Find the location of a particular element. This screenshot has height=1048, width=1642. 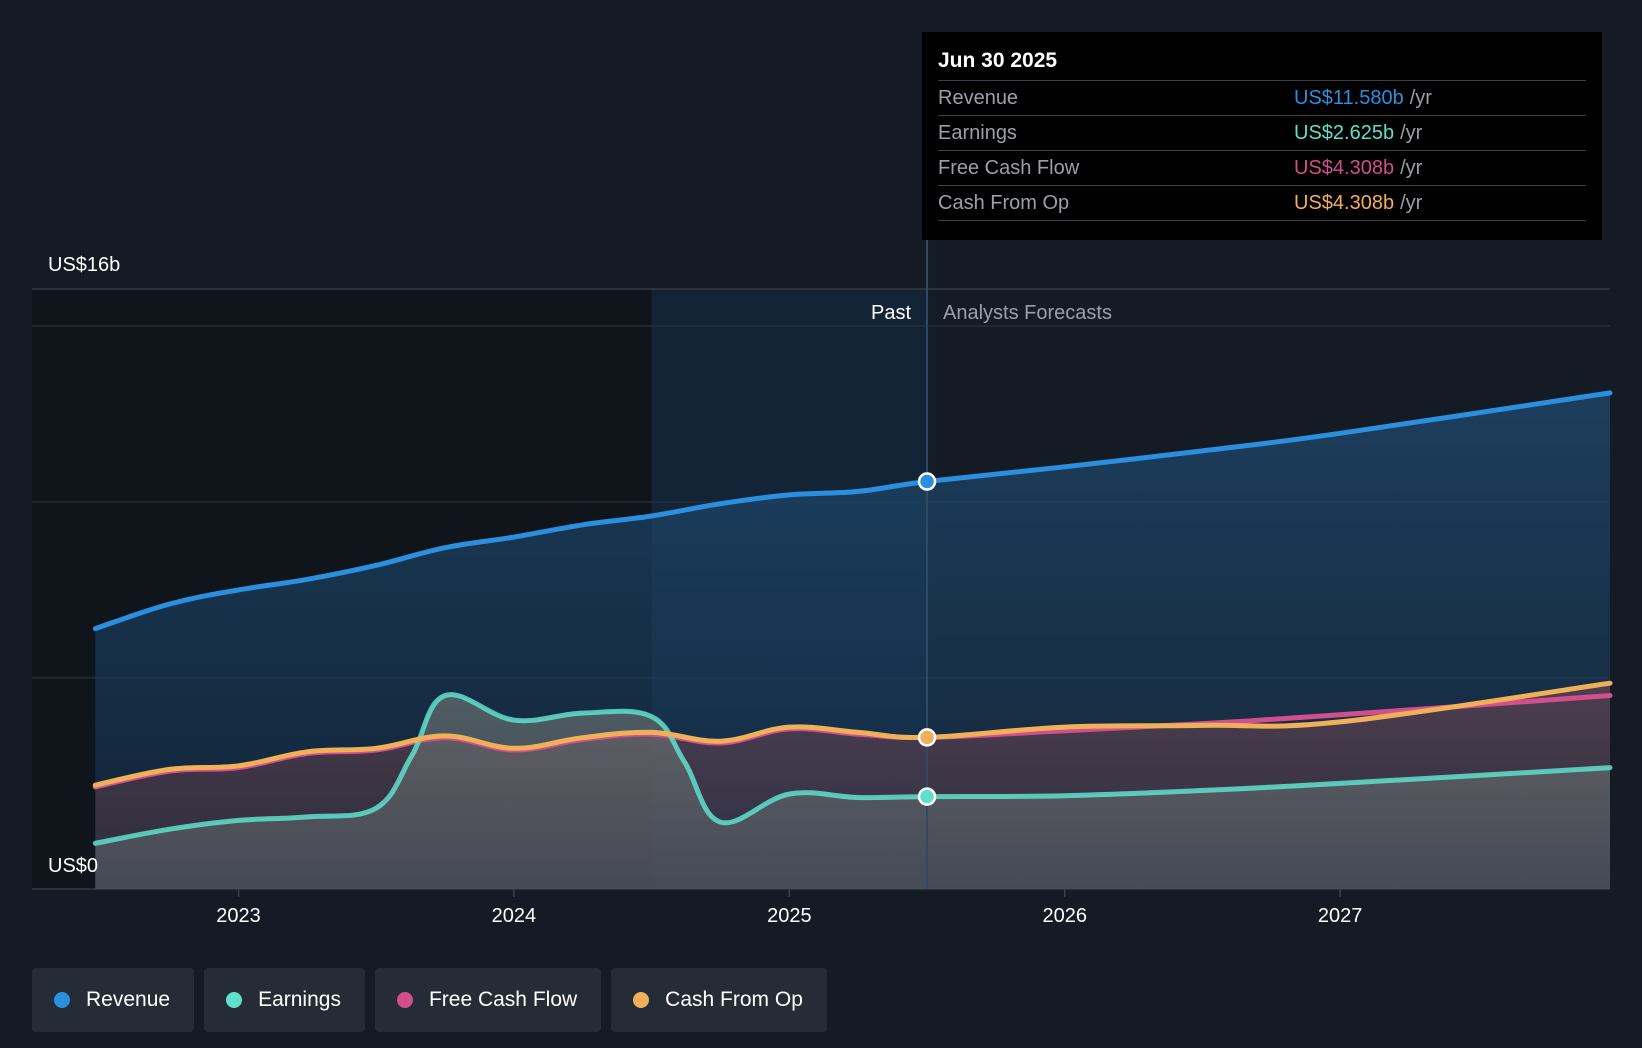

tooltip-date: Jun 30 2025 is located at coordinates (1262, 63).